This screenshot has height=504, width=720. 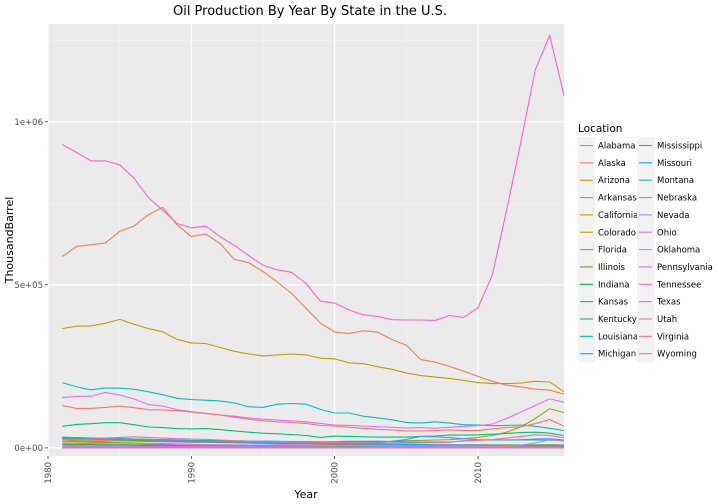 What do you see at coordinates (685, 268) in the screenshot?
I see `legend-label: Pennsylvania` at bounding box center [685, 268].